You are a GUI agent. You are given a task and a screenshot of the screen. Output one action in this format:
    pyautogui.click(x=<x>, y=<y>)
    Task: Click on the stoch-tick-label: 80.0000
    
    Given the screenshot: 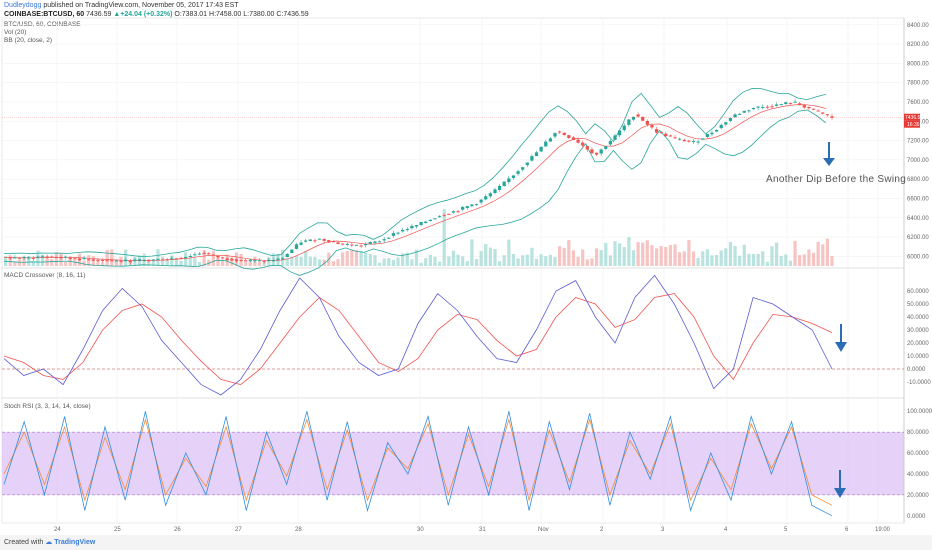 What is the action you would take?
    pyautogui.click(x=918, y=433)
    